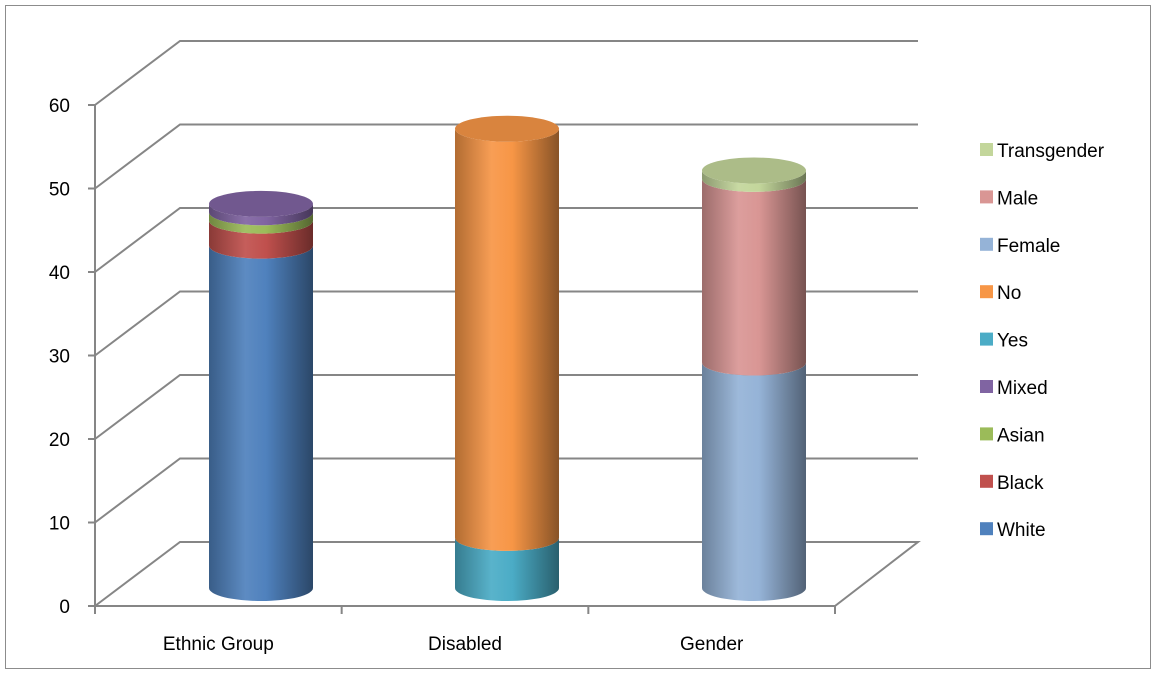 The image size is (1157, 675). Describe the element at coordinates (1009, 293) in the screenshot. I see `legend-label: No` at that location.